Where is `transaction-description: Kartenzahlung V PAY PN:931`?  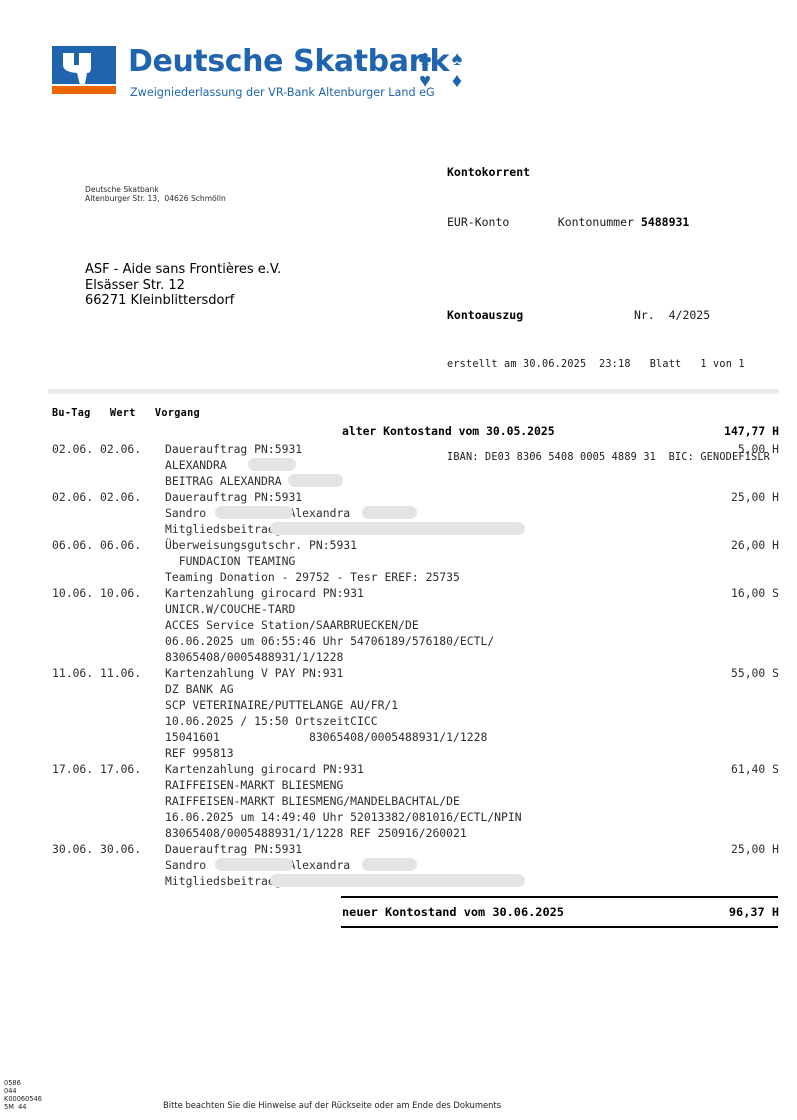 transaction-description: Kartenzahlung V PAY PN:931 is located at coordinates (254, 673).